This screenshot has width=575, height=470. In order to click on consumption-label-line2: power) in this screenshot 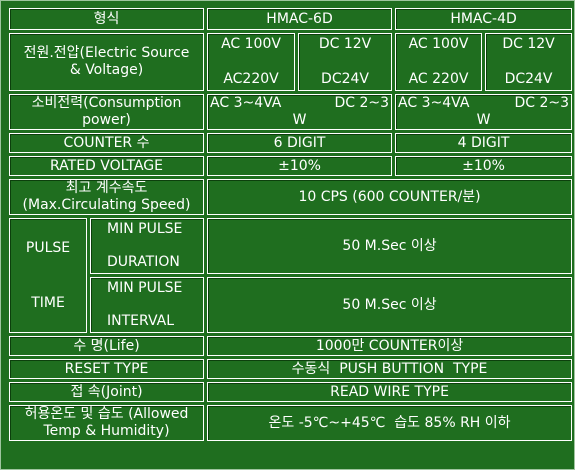, I will do `click(106, 120)`.